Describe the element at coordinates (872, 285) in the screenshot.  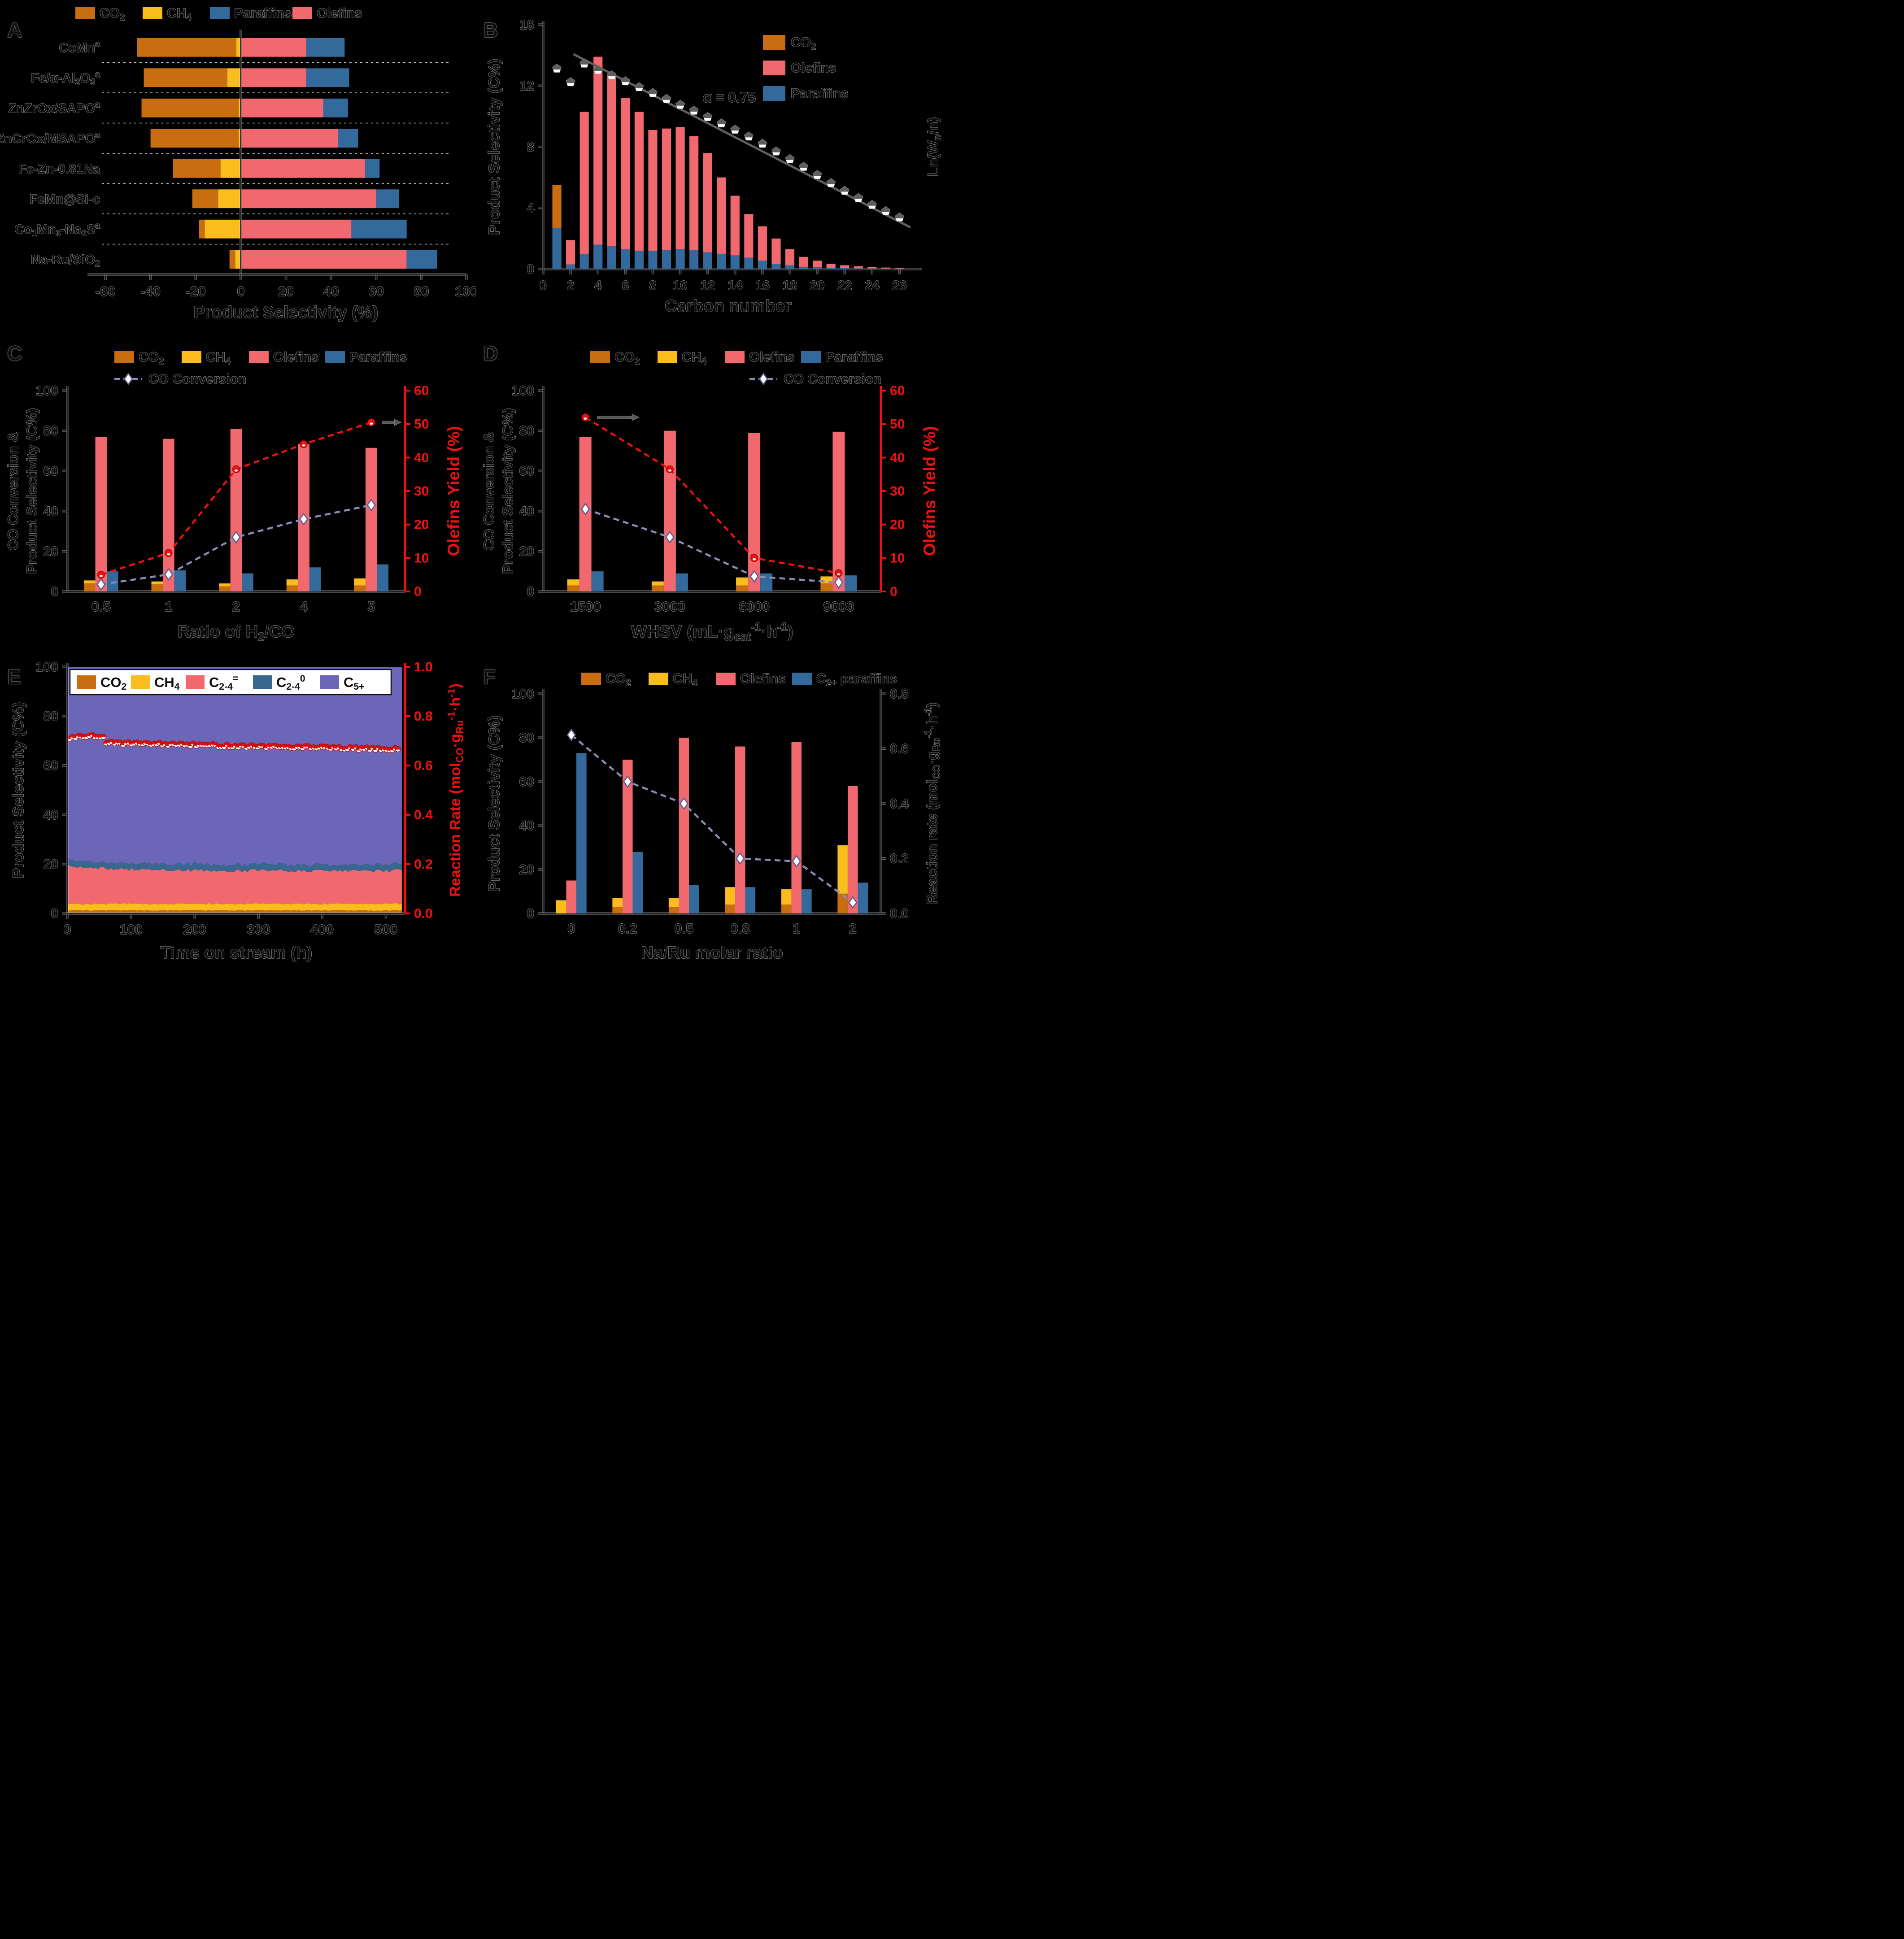
I see `x-tick: 24` at that location.